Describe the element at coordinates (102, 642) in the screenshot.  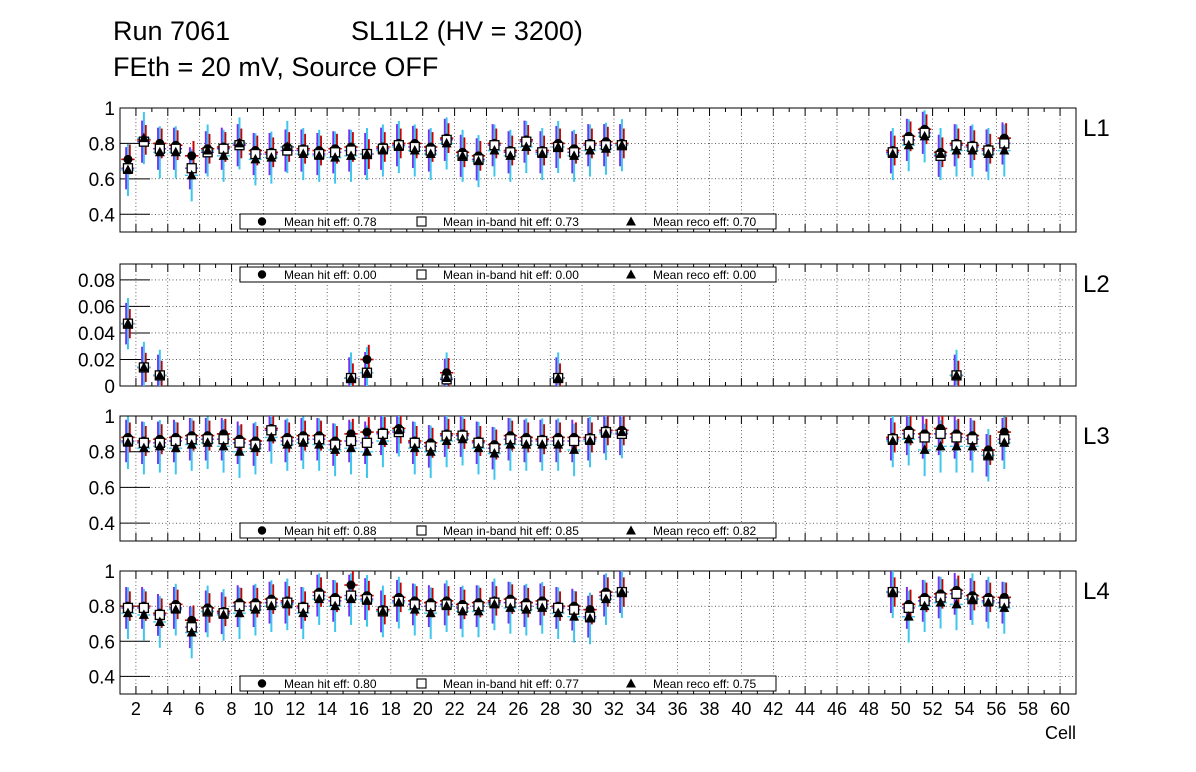
I see `y-tick-label: 0.6` at that location.